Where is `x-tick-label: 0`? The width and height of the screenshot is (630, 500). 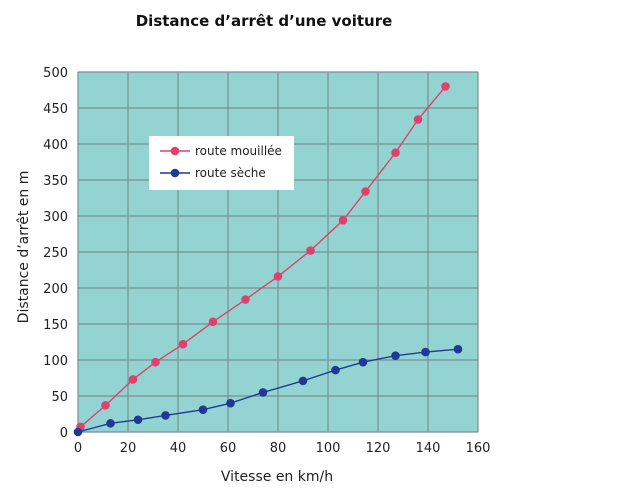
x-tick-label: 0 is located at coordinates (78, 448).